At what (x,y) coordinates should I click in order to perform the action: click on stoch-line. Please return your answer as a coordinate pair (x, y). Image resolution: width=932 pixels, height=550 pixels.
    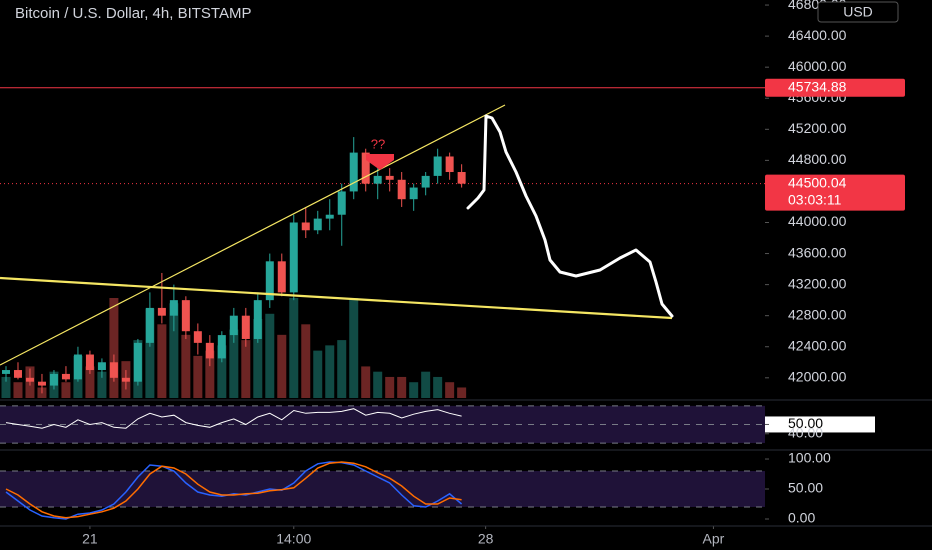
    Looking at the image, I should click on (233, 490).